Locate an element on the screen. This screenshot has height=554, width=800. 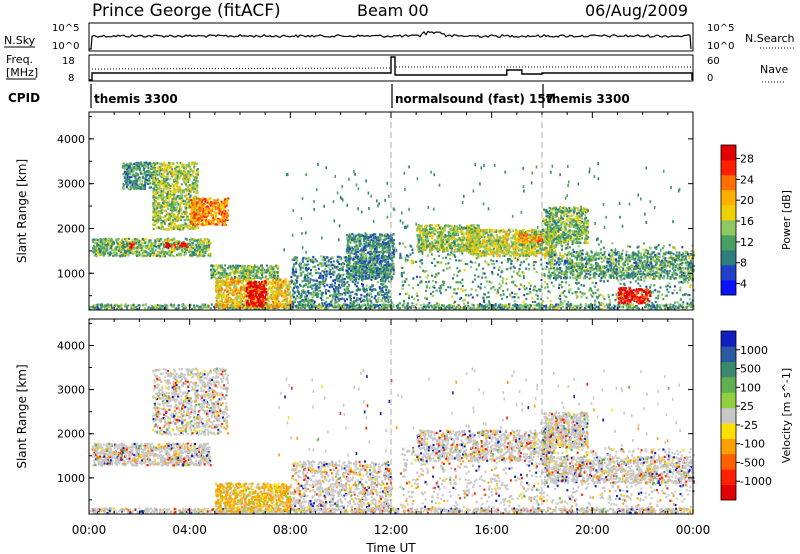
nsearch-label: N.Search is located at coordinates (770, 38).